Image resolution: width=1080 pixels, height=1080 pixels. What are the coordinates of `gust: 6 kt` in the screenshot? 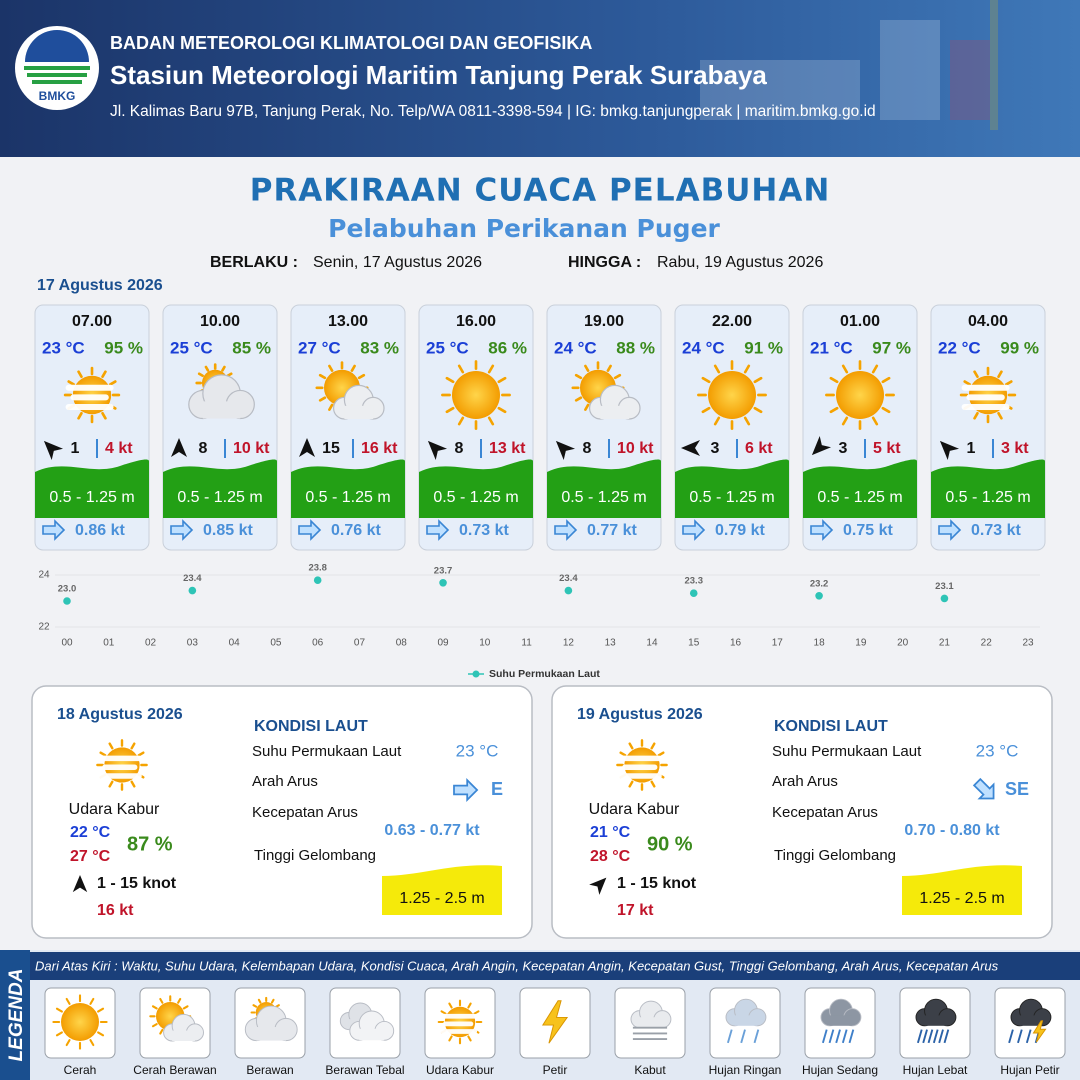 It's located at (759, 448).